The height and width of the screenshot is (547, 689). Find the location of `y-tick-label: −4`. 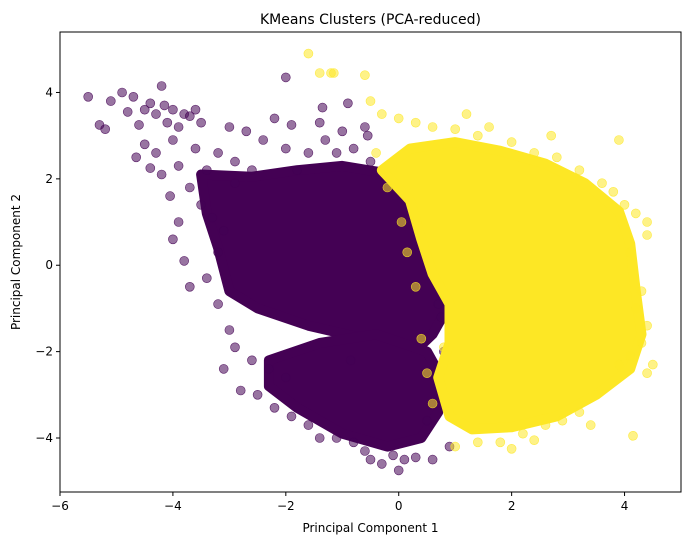

y-tick-label: −4 is located at coordinates (44, 438).